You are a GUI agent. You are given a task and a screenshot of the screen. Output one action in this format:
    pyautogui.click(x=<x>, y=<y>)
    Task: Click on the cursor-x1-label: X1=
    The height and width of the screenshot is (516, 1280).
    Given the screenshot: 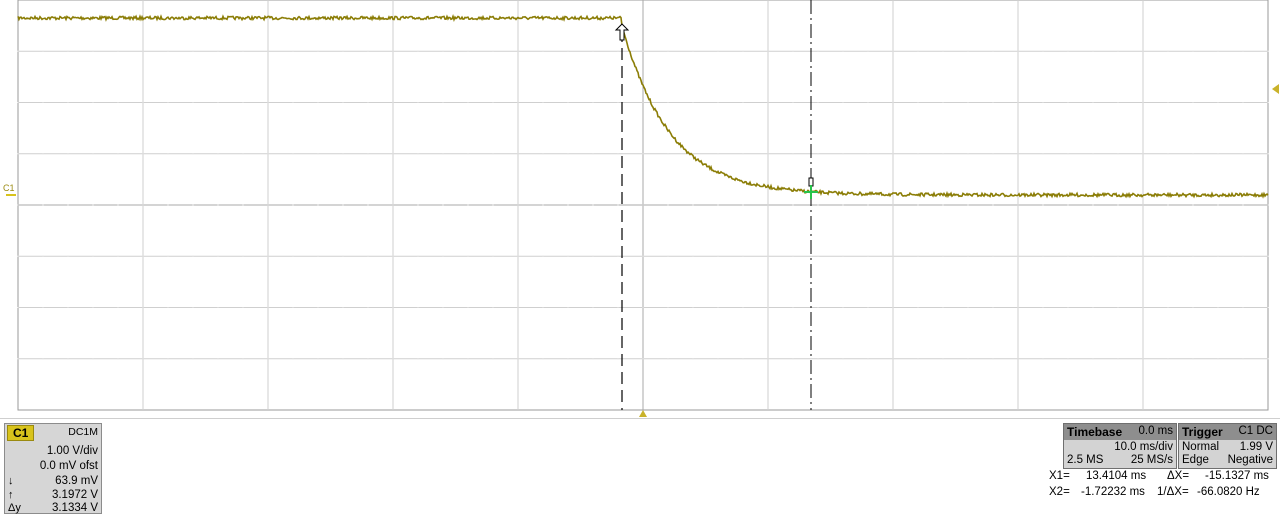 What is the action you would take?
    pyautogui.click(x=1059, y=476)
    